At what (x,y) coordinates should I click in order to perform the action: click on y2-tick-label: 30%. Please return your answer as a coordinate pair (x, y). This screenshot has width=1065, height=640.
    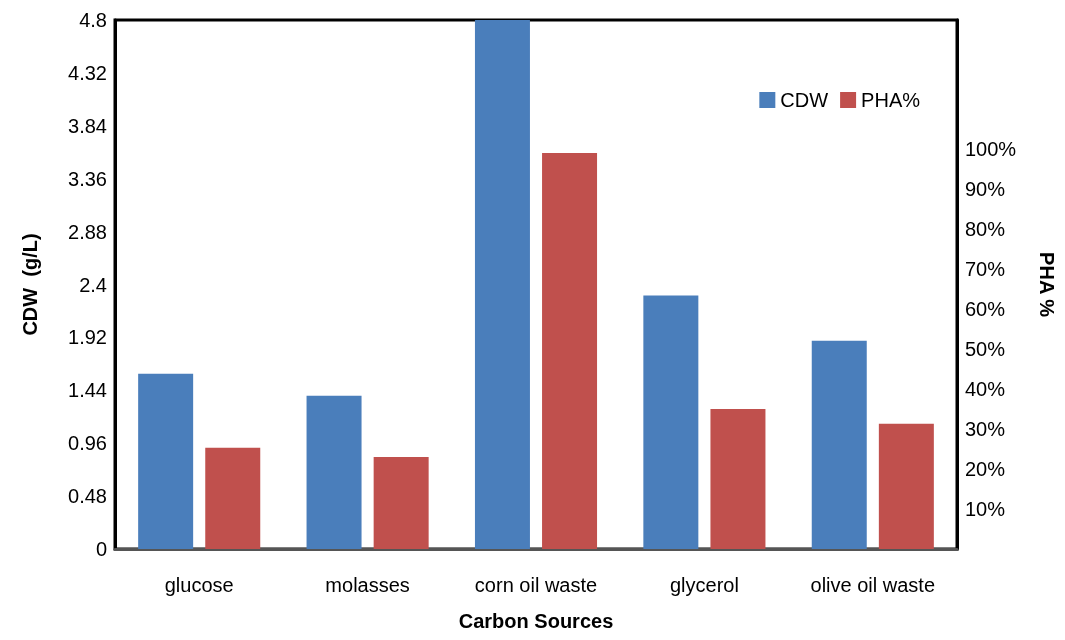
    Looking at the image, I should click on (985, 429).